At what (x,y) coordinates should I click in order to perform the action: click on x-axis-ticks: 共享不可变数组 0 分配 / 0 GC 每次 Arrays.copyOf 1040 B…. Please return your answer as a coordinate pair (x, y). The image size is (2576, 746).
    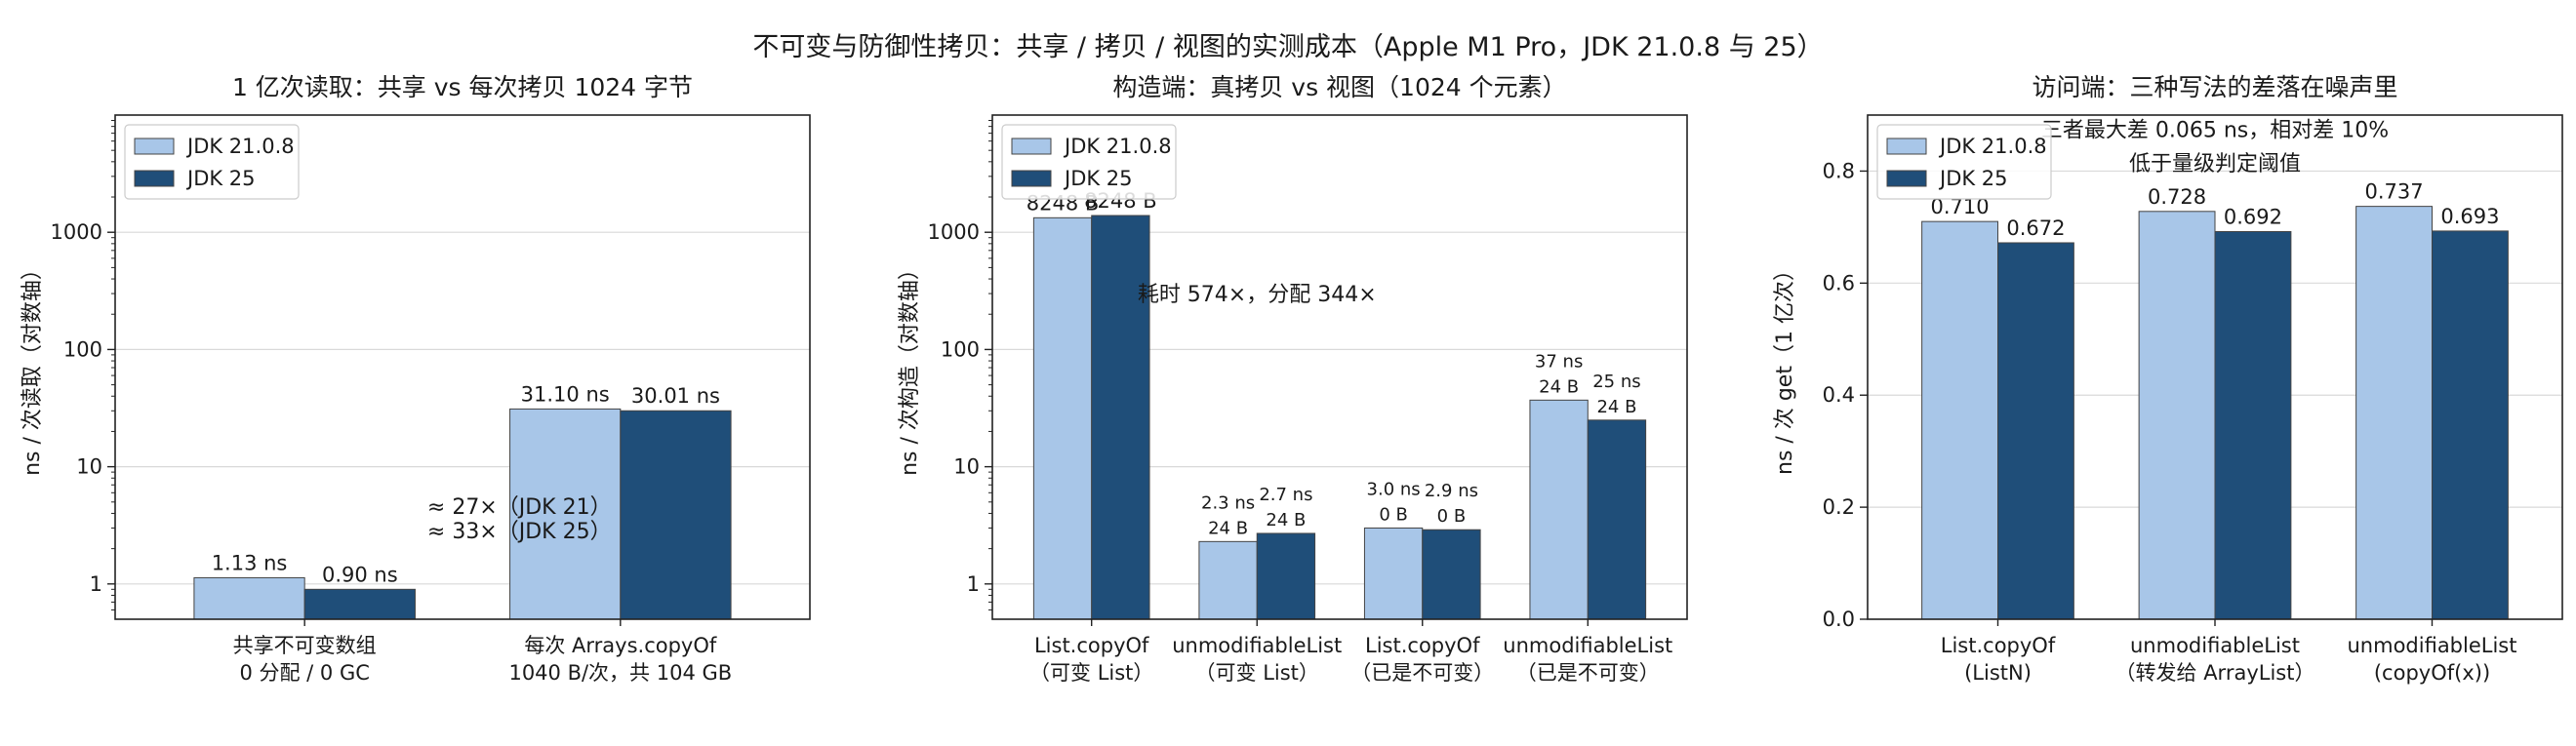
    Looking at the image, I should click on (482, 652).